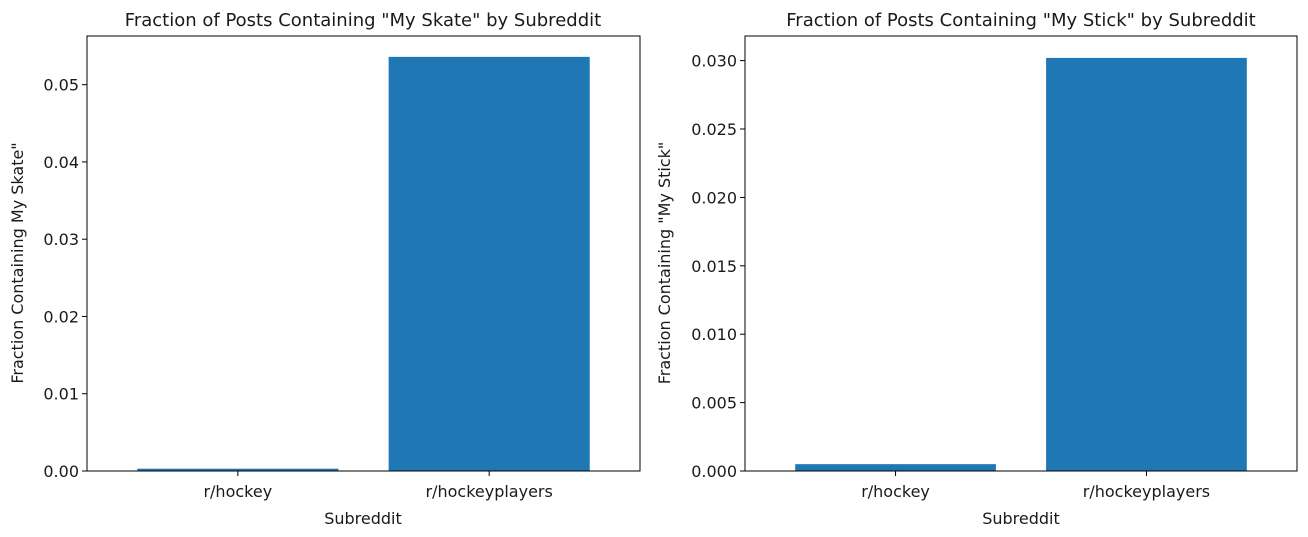 This screenshot has width=1308, height=537. Describe the element at coordinates (61, 471) in the screenshot. I see `y-tick-label: 0.00` at that location.